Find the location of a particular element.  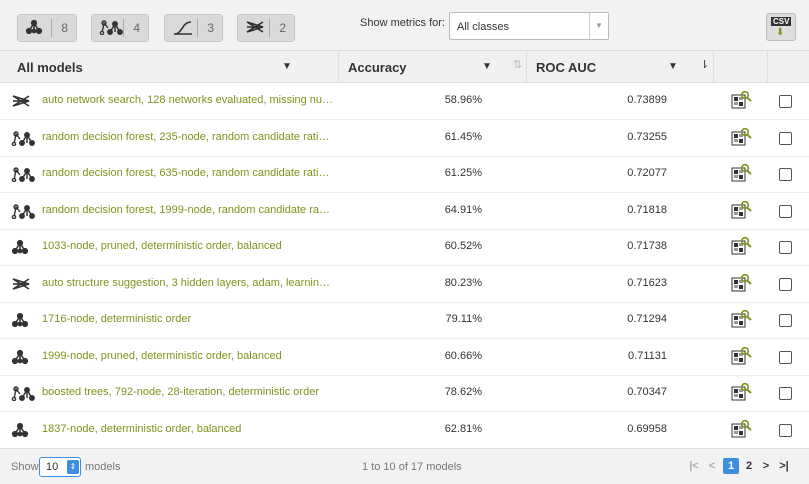

accuracy: 64.91% is located at coordinates (463, 209).